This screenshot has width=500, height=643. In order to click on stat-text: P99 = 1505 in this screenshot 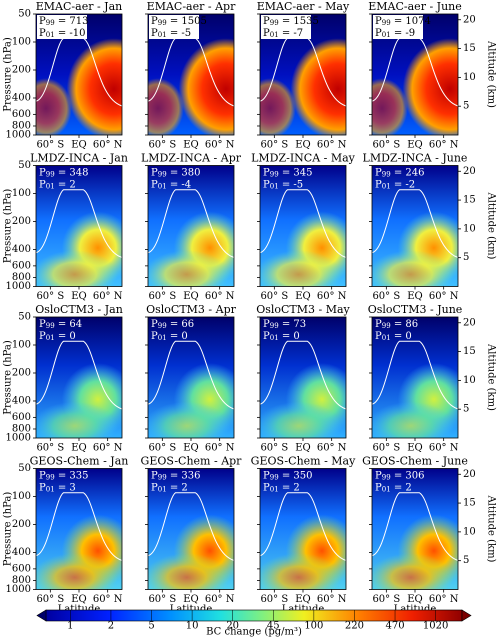, I will do `click(179, 22)`.